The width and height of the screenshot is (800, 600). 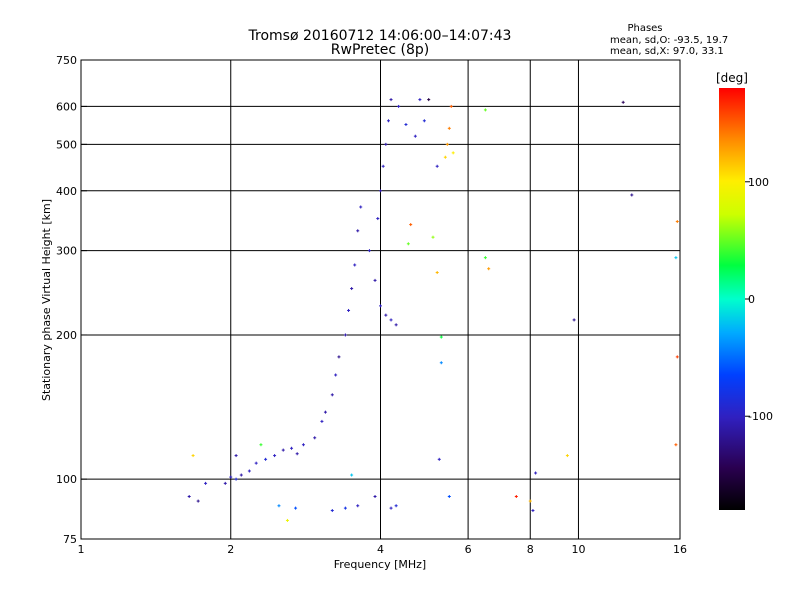 What do you see at coordinates (66, 479) in the screenshot?
I see `y-tick-label: 100` at bounding box center [66, 479].